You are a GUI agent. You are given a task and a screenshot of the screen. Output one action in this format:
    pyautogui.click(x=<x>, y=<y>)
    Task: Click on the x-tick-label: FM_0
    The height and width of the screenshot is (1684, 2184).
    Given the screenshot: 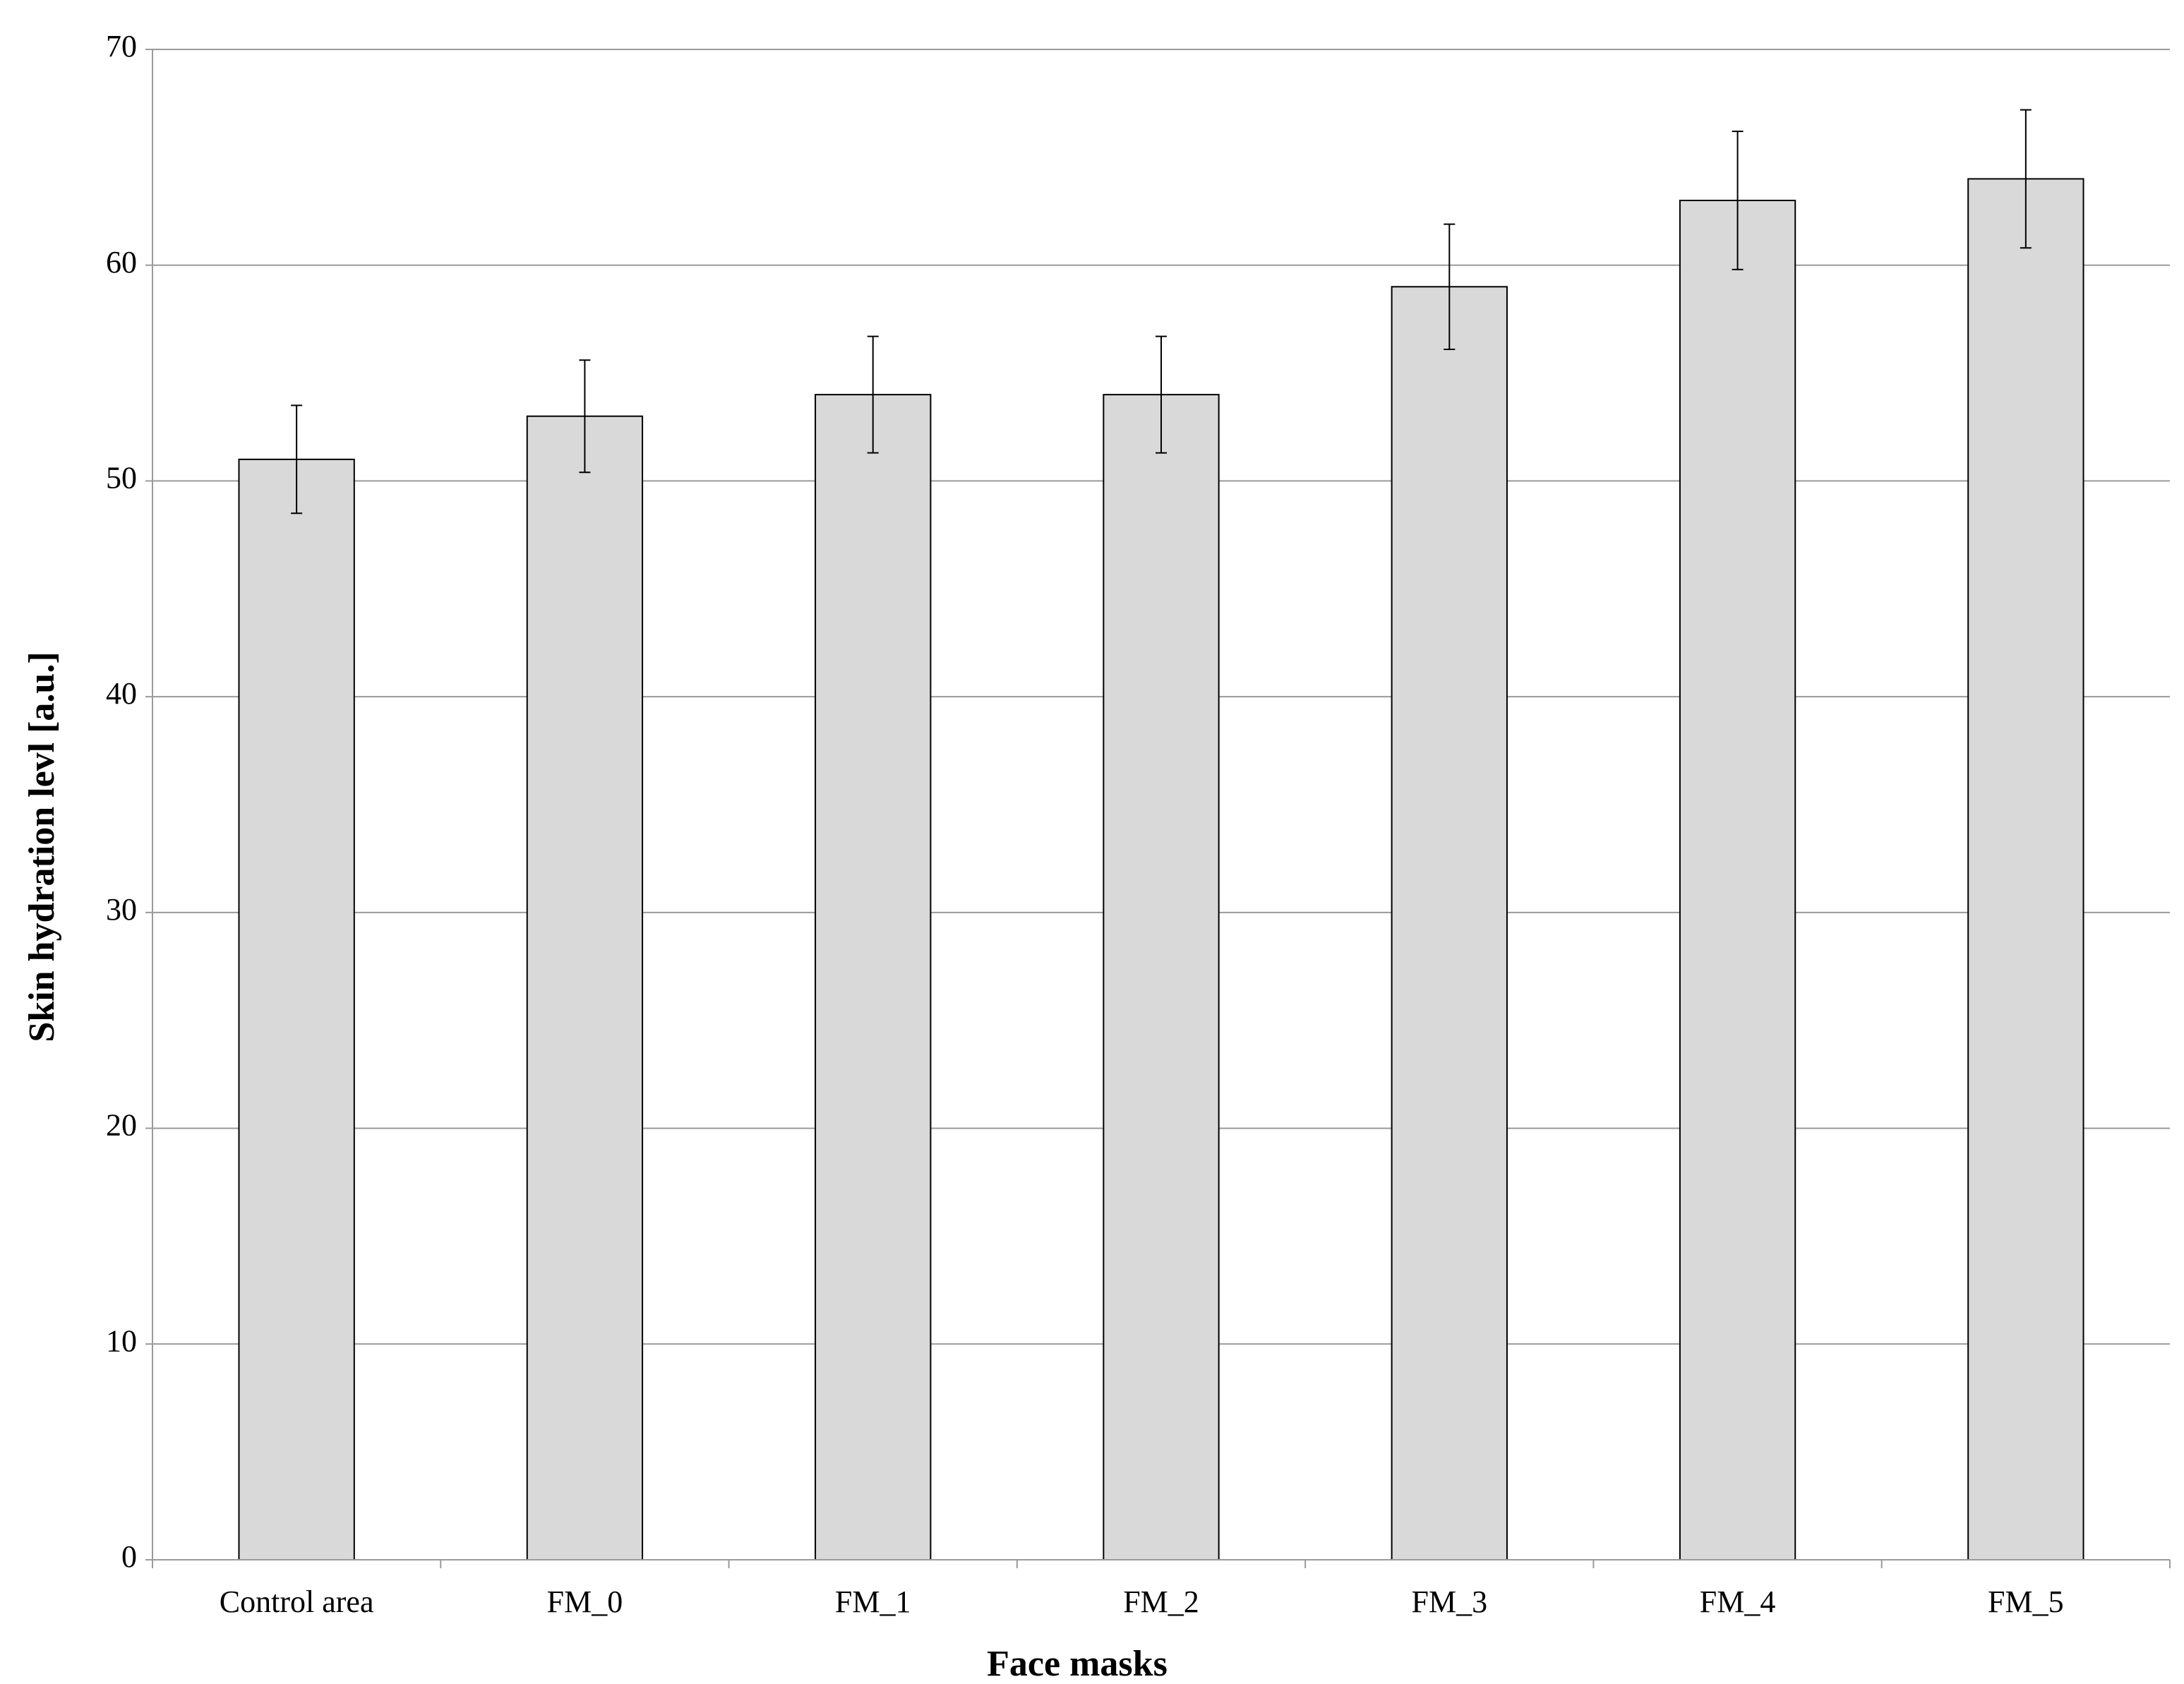 What is the action you would take?
    pyautogui.click(x=585, y=1601)
    